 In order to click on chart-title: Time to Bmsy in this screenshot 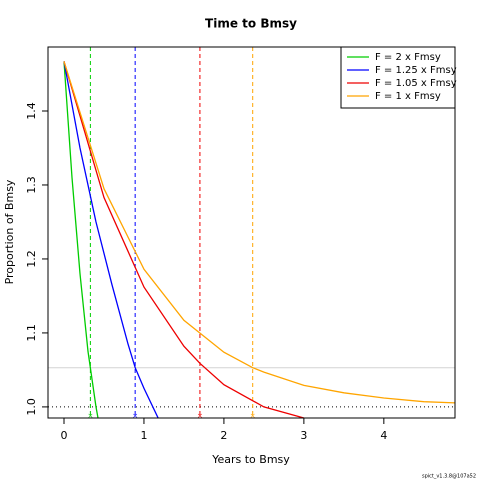, I will do `click(251, 24)`.